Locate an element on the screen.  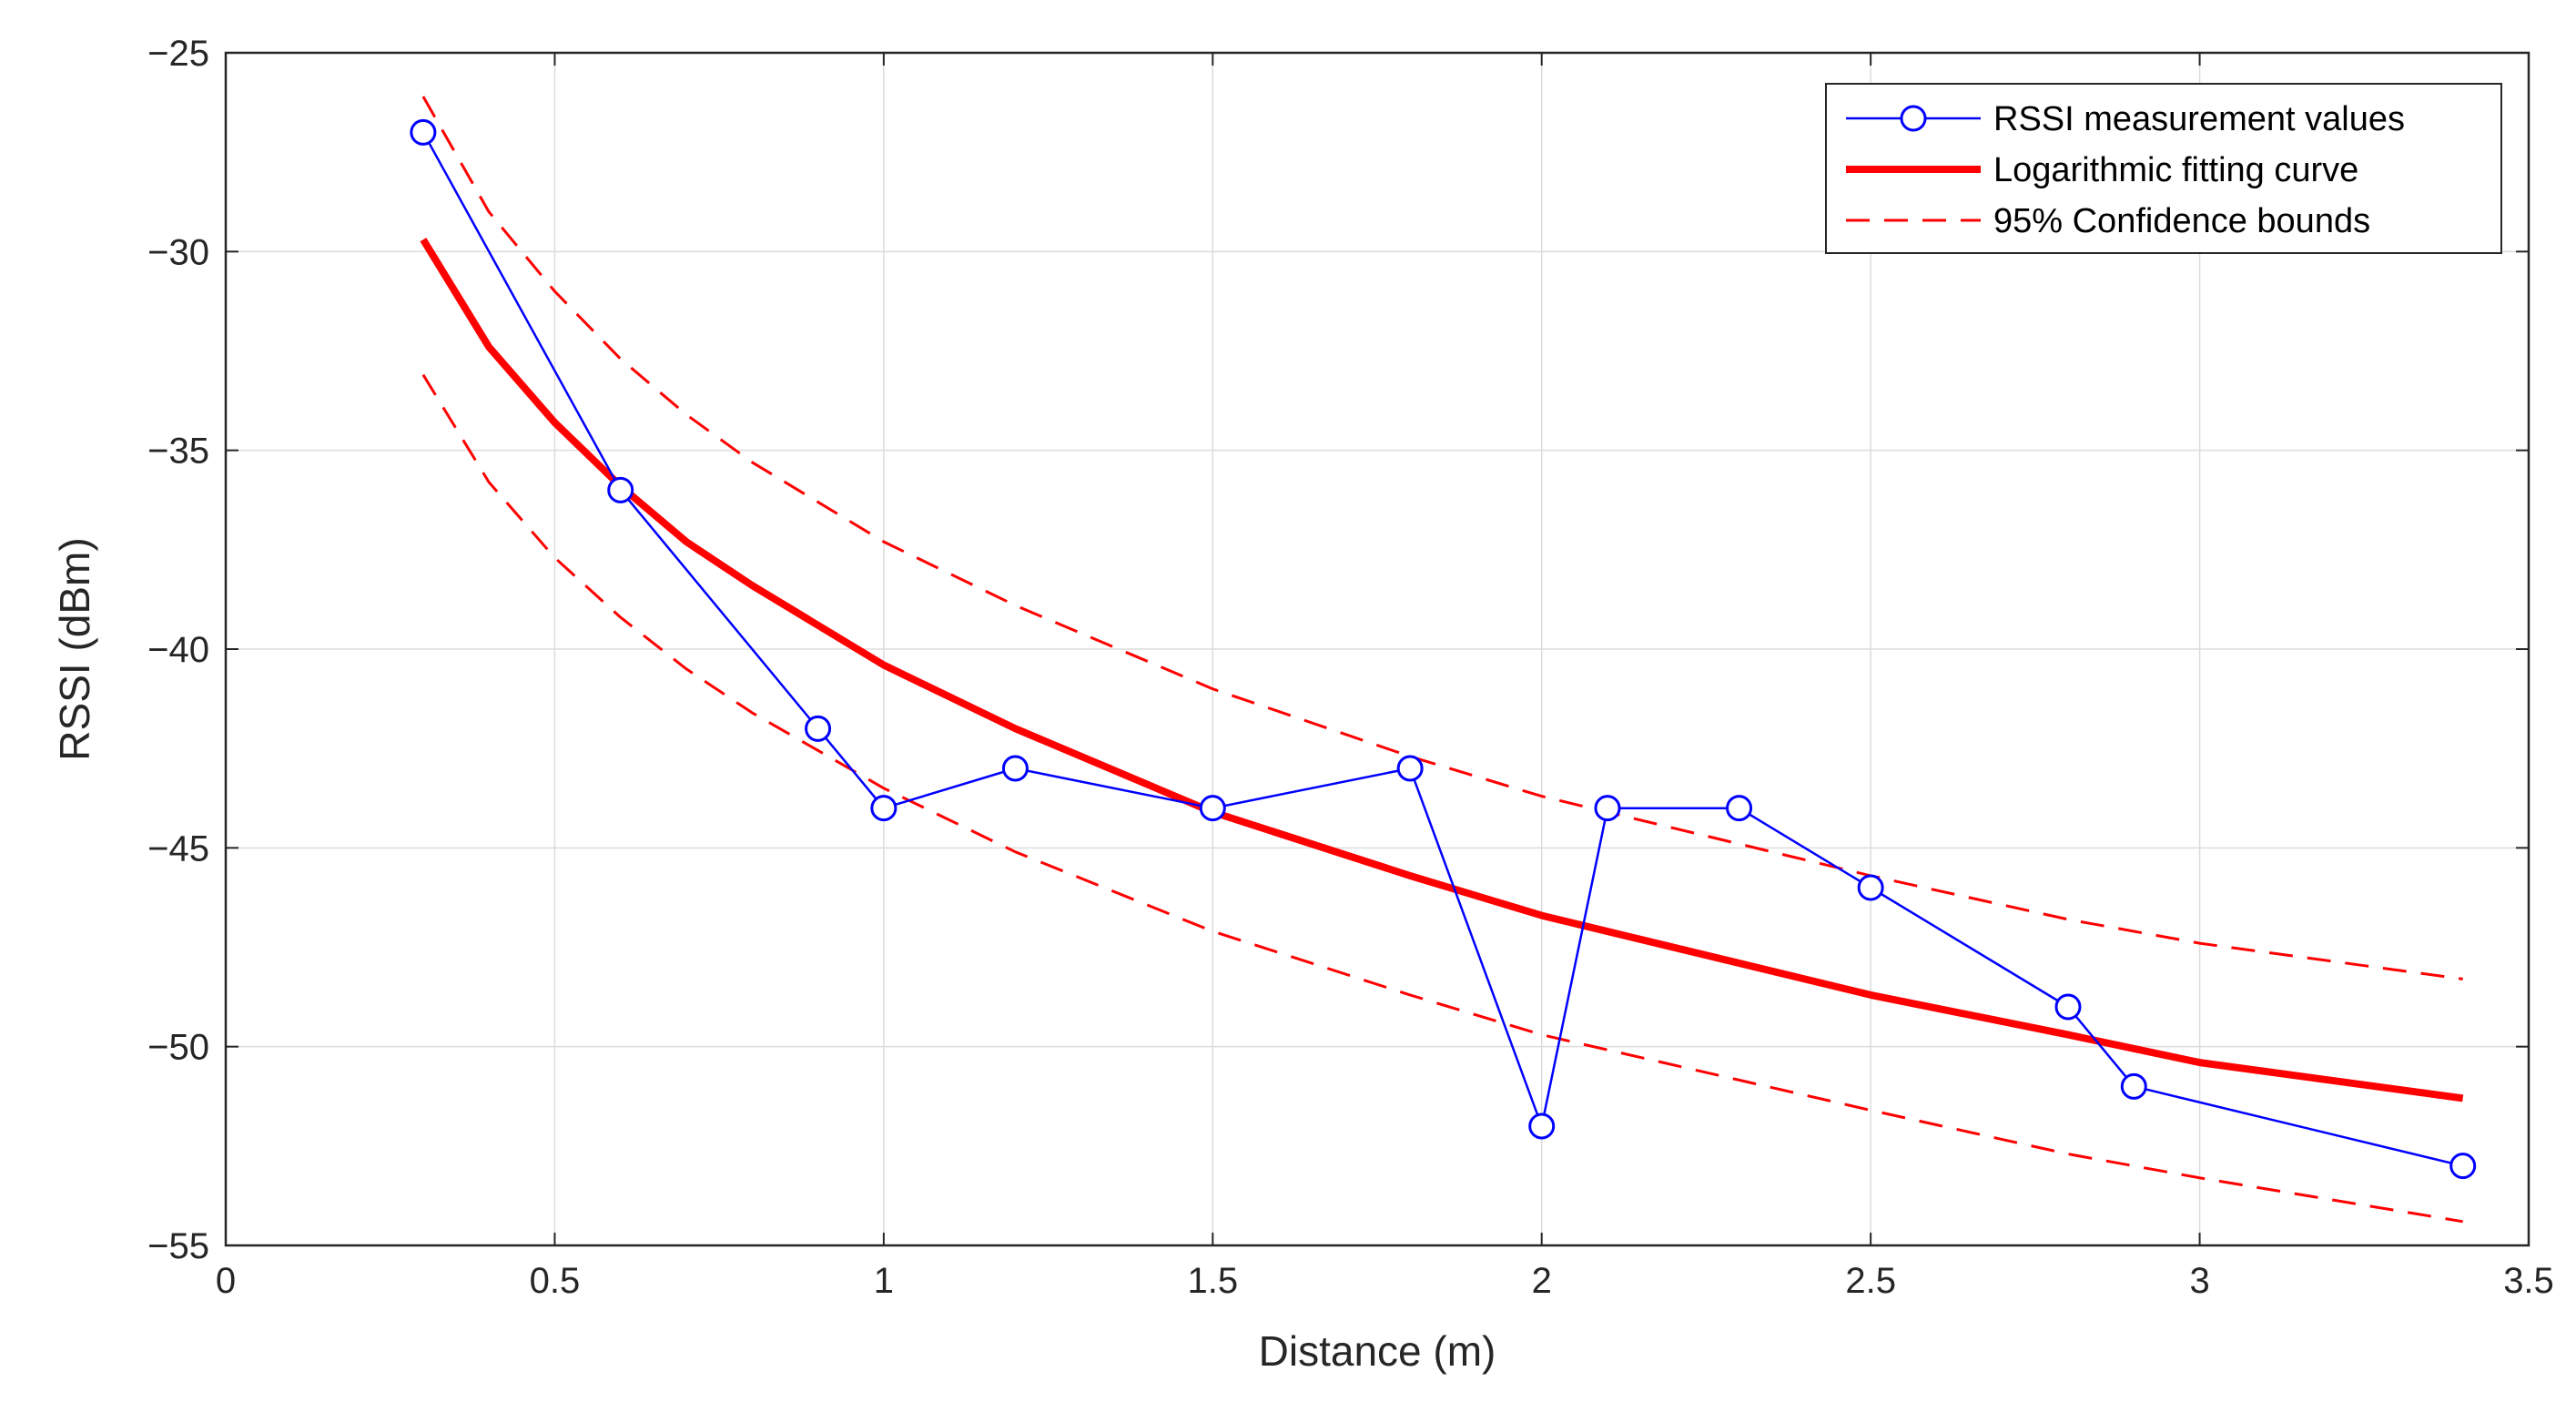
x-axis-label: Distance (m) is located at coordinates (1377, 1351).